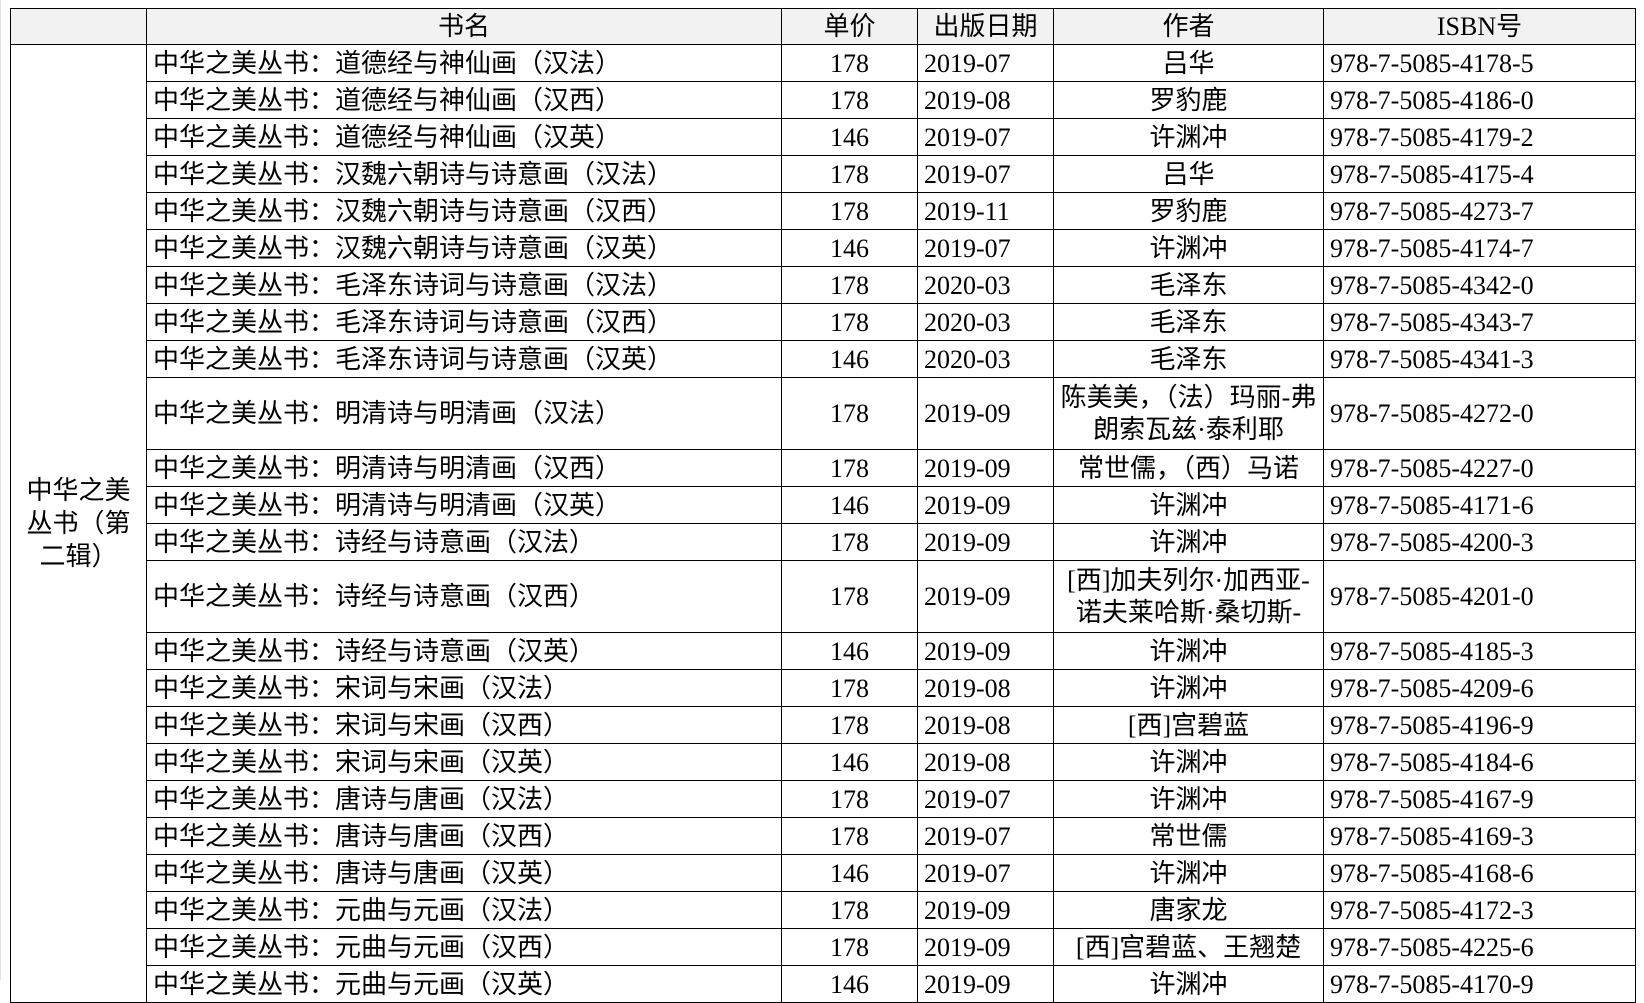  I want to click on author-cell: 陈美美，（法）玛丽-弗朗索瓦兹·泰利耶, so click(1188, 413).